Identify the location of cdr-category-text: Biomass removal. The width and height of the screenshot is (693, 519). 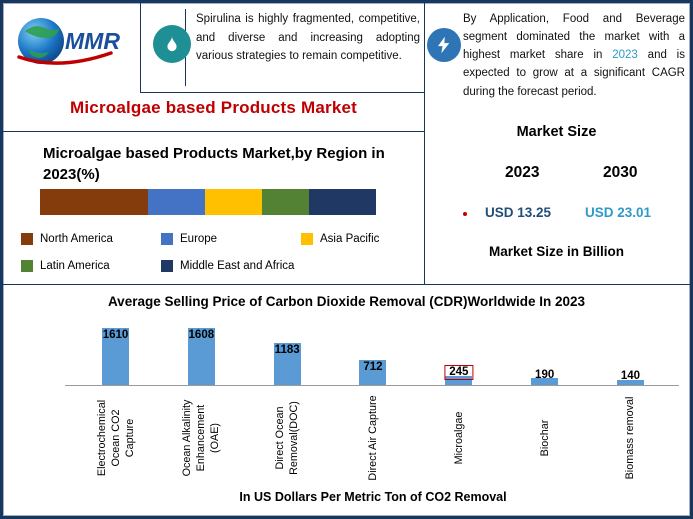
(630, 438).